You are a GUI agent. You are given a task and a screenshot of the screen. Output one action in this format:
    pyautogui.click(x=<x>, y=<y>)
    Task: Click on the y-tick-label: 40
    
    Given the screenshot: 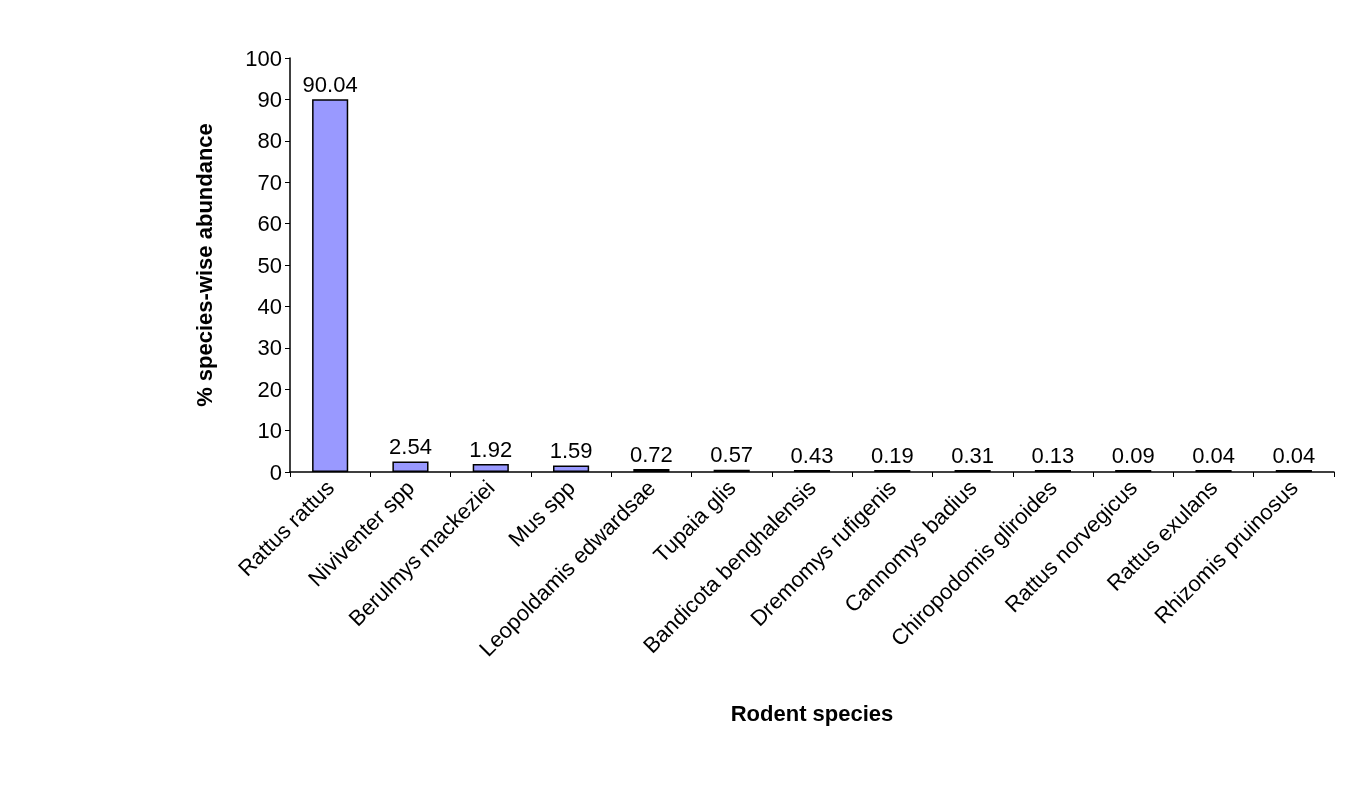 What is the action you would take?
    pyautogui.click(x=269, y=306)
    